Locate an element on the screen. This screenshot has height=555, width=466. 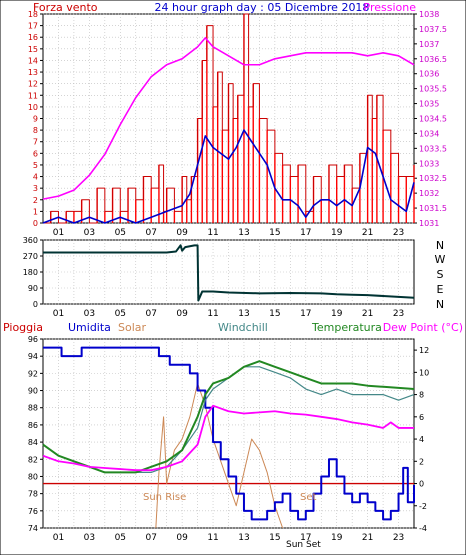
y-tick-label: 2 is located at coordinates (35, 200).